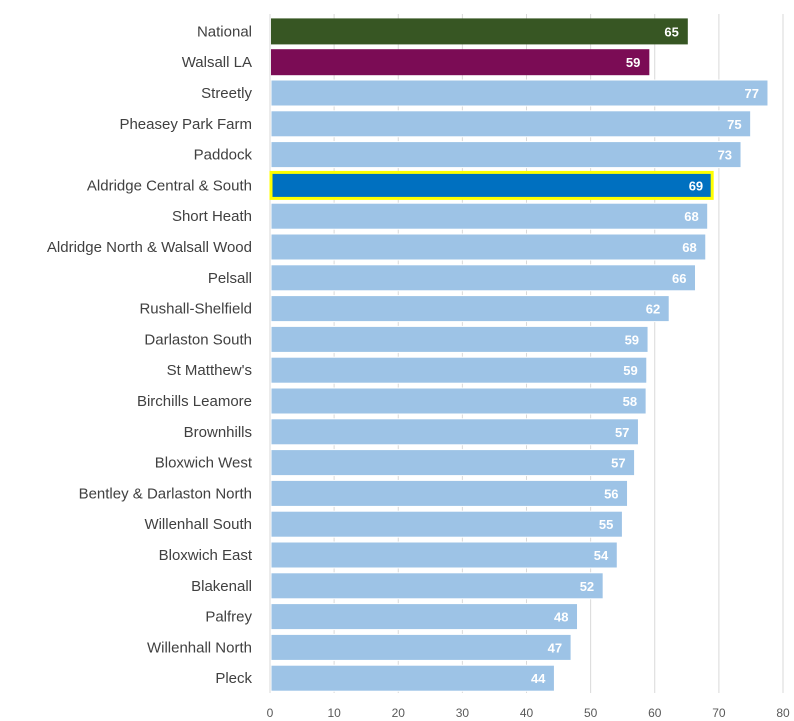  What do you see at coordinates (424, 617) in the screenshot?
I see `bar-palfrey` at bounding box center [424, 617].